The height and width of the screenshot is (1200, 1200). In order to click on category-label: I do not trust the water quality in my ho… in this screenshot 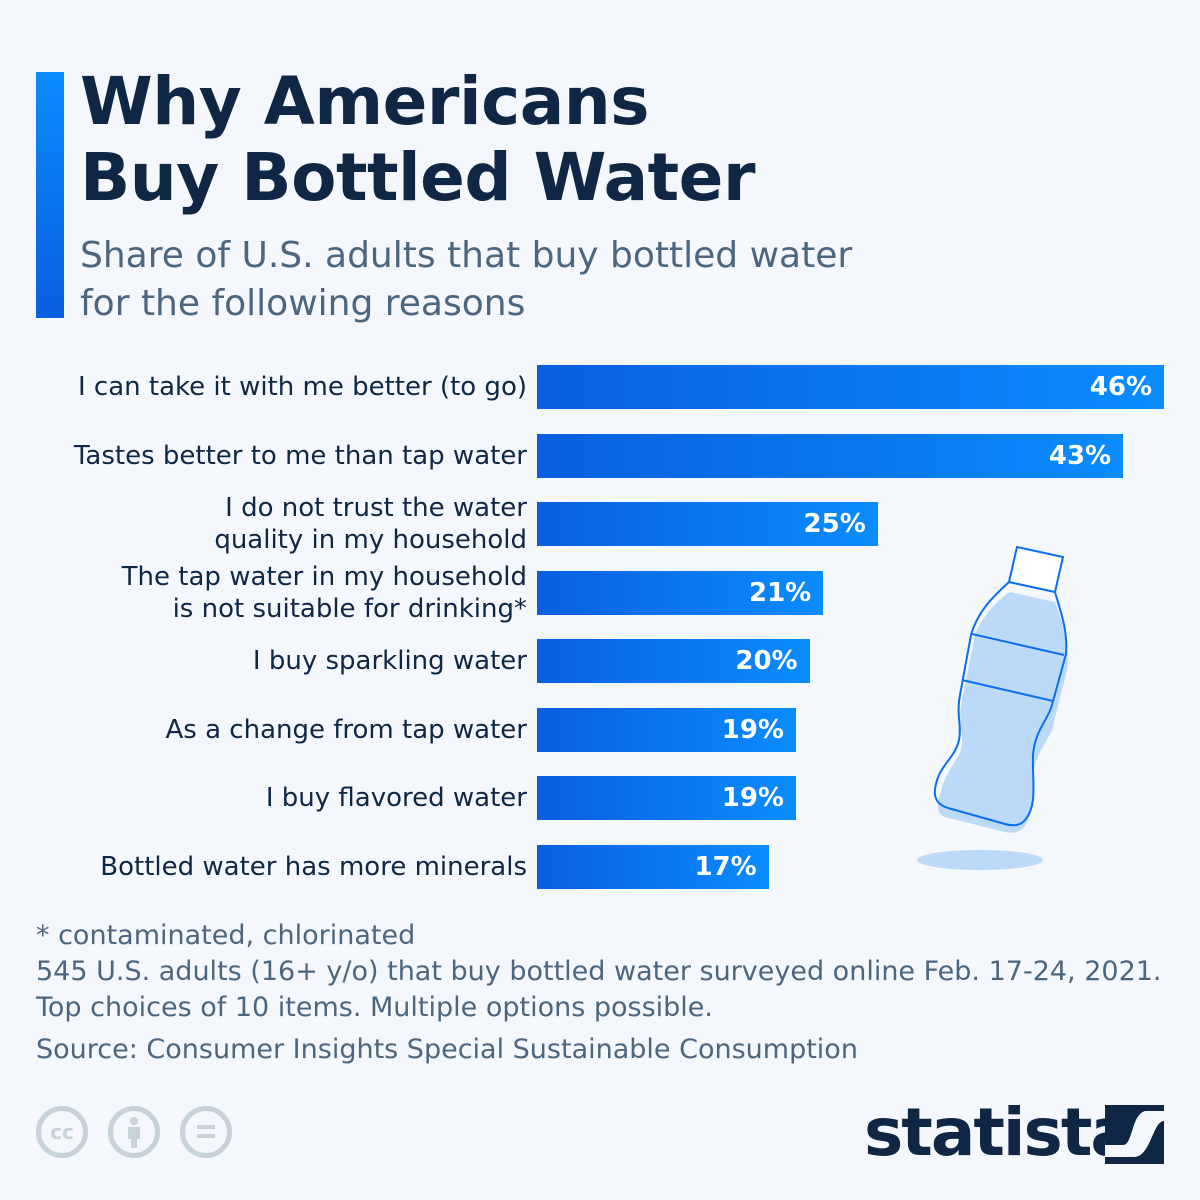, I will do `click(370, 524)`.